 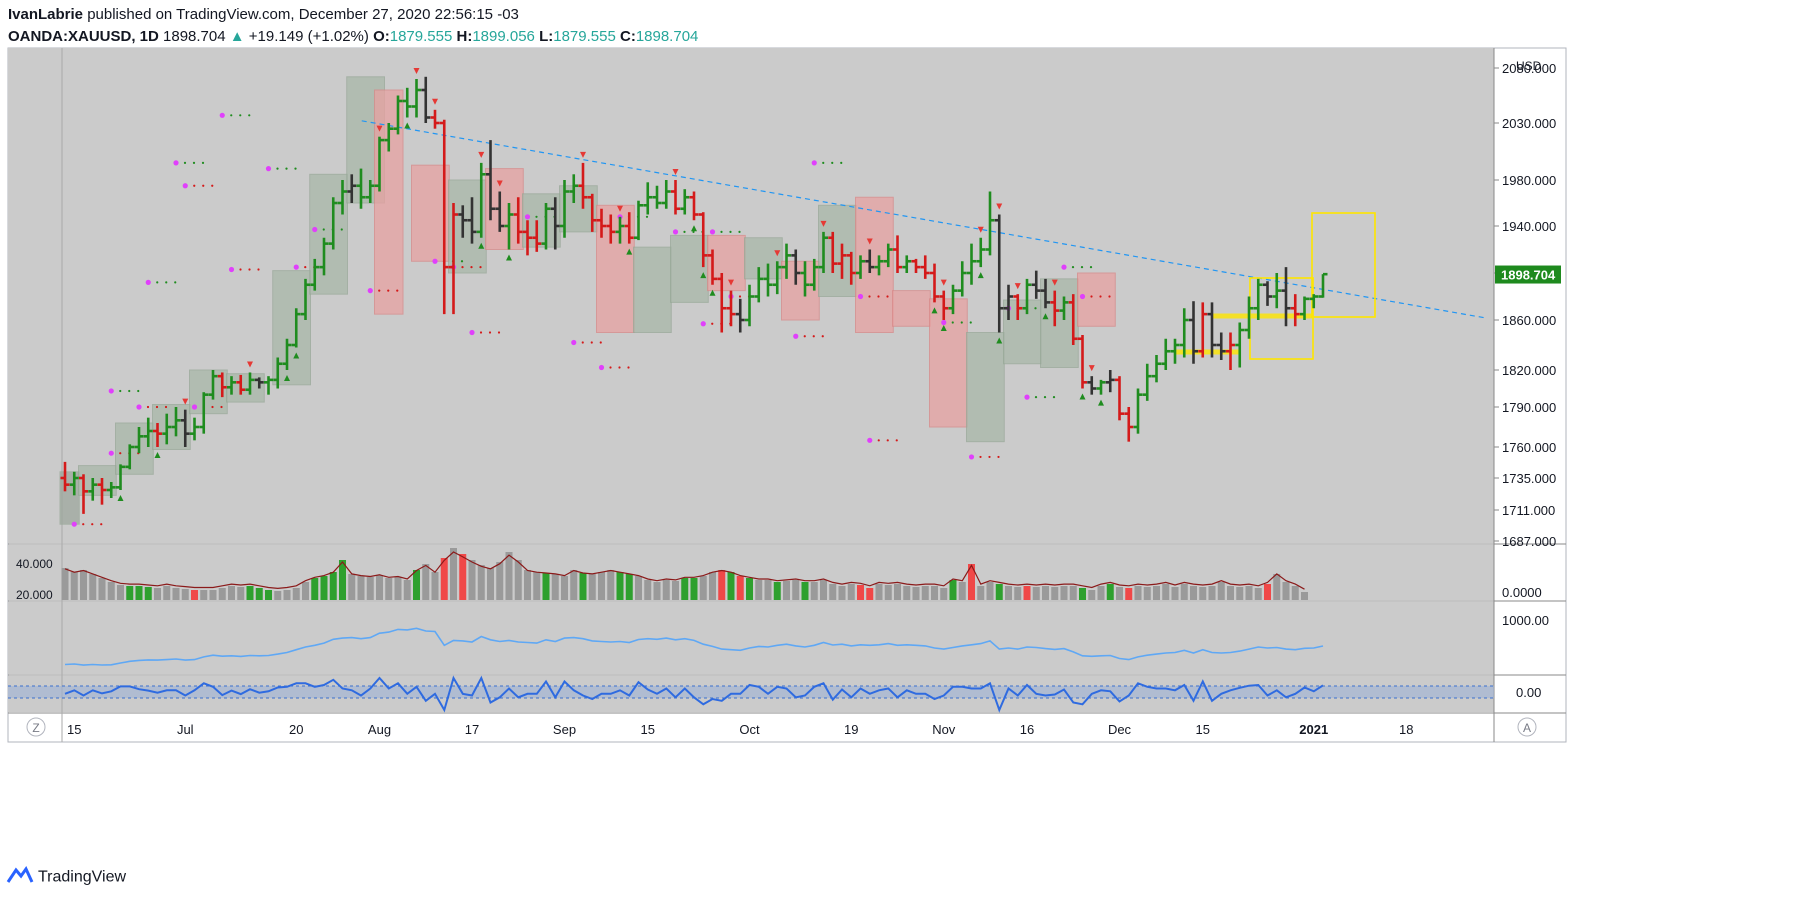 I want to click on time-axis-label: 16, so click(x=1027, y=729).